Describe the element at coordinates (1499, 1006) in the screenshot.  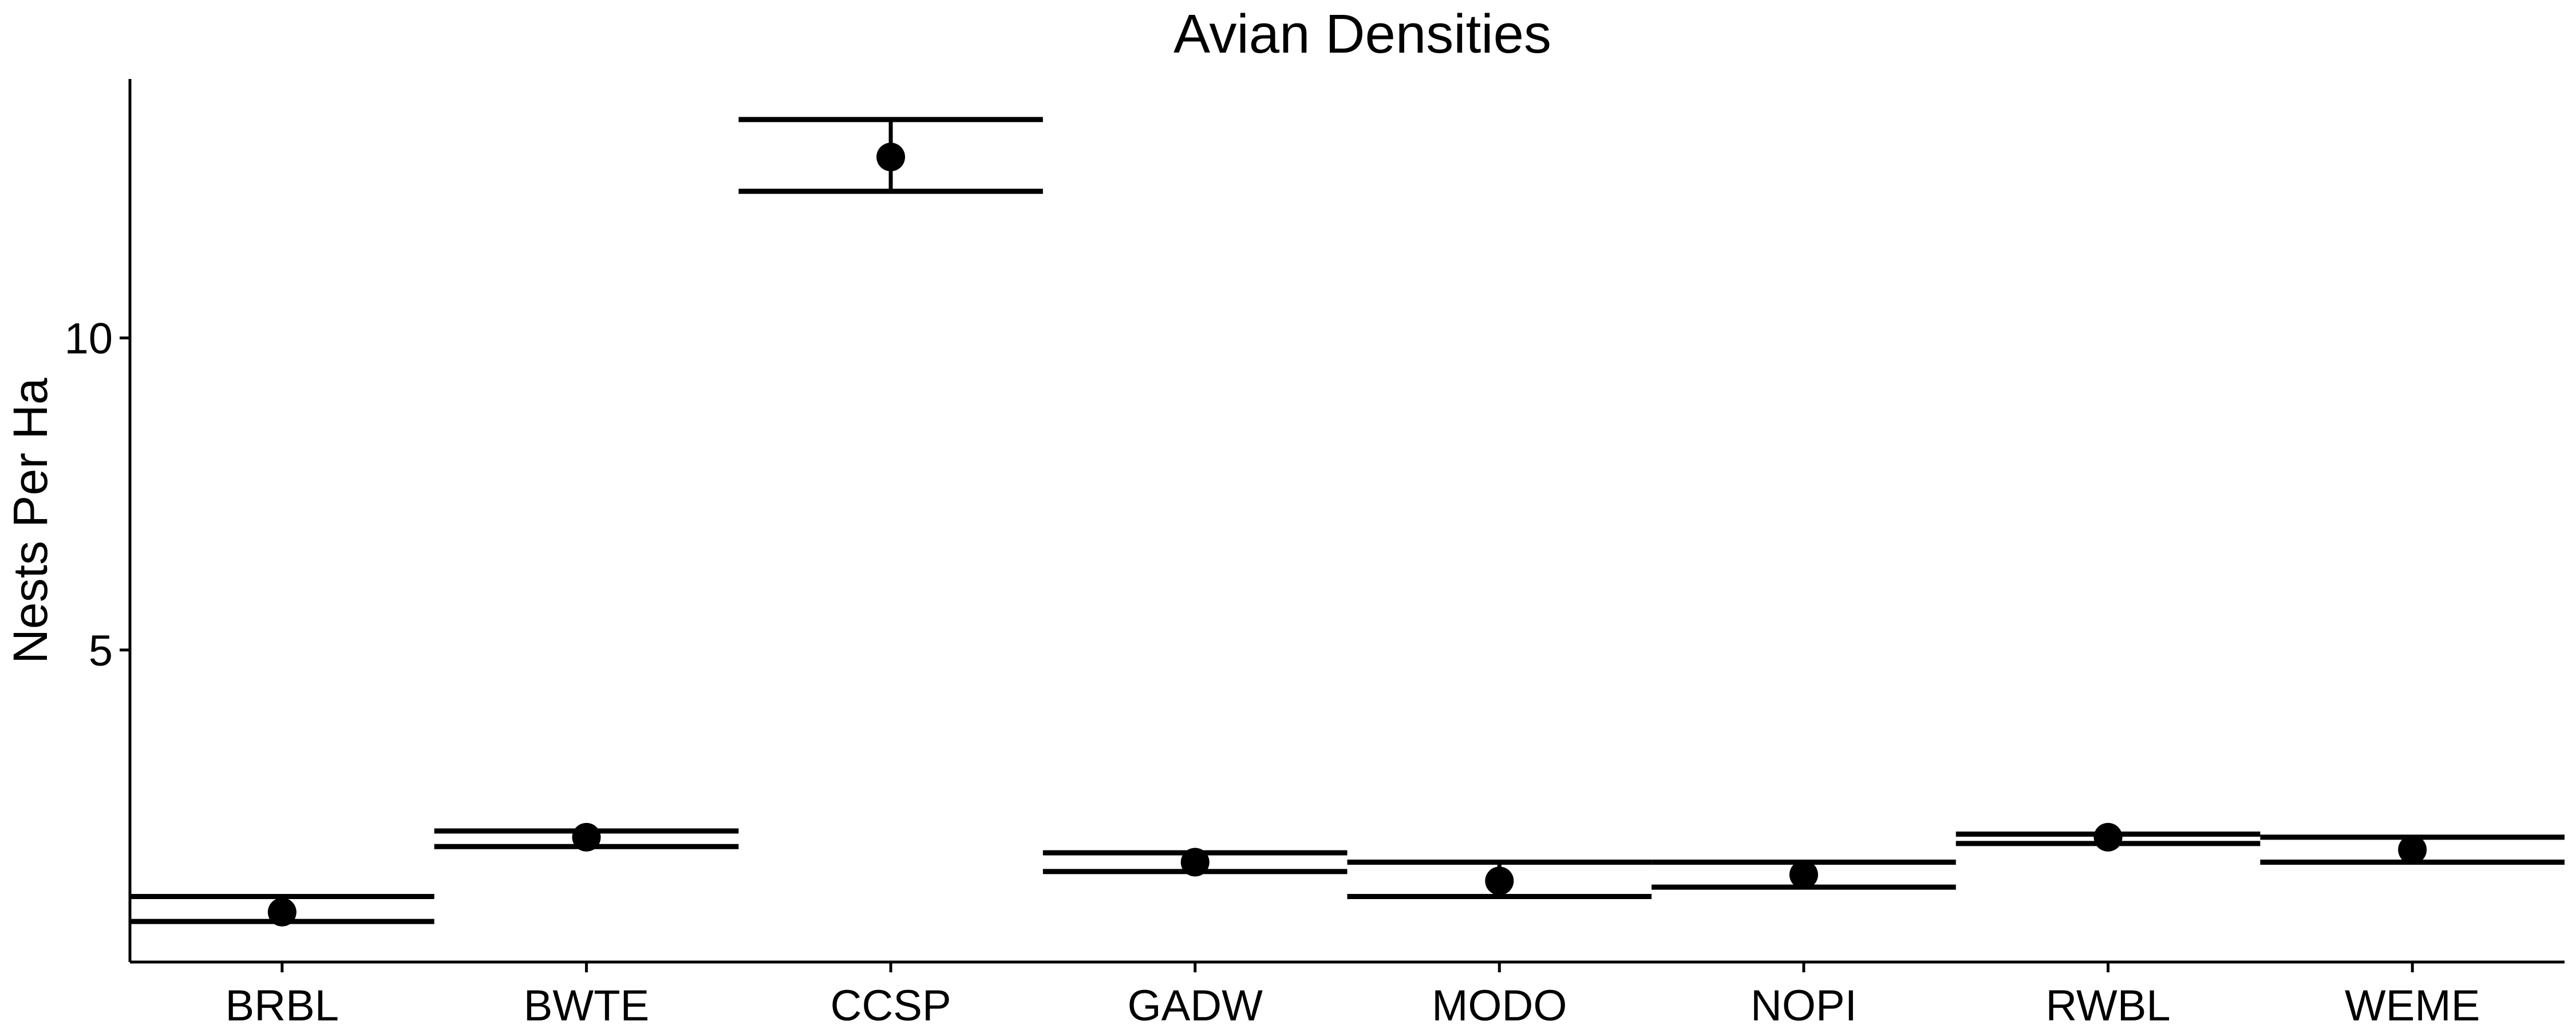
I see `x-tick-label: MODO` at that location.